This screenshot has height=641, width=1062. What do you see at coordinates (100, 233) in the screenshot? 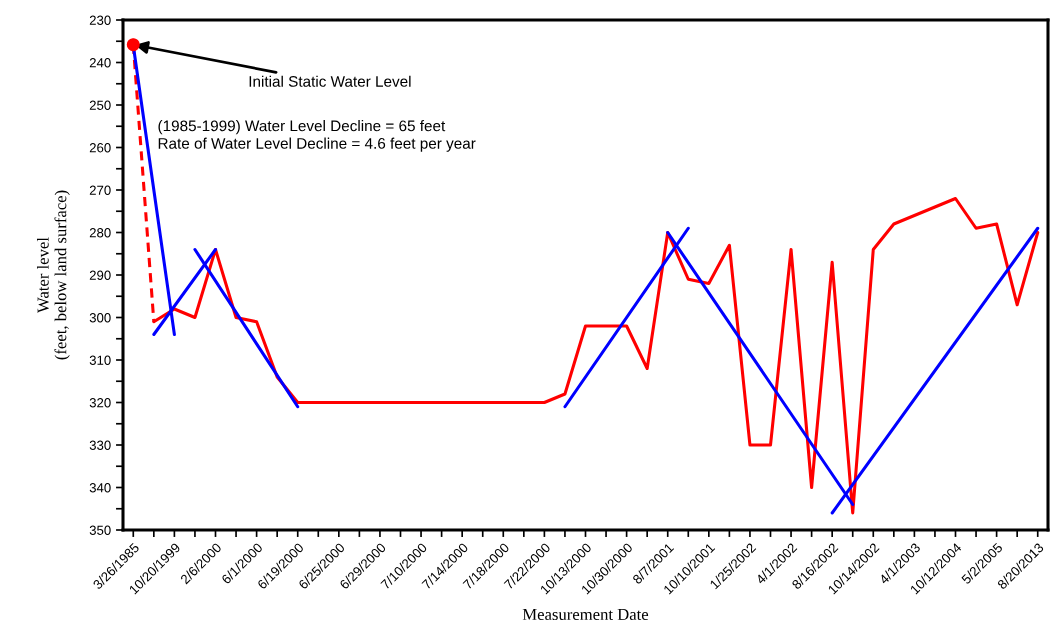
I see `y-tick-label: 280` at bounding box center [100, 233].